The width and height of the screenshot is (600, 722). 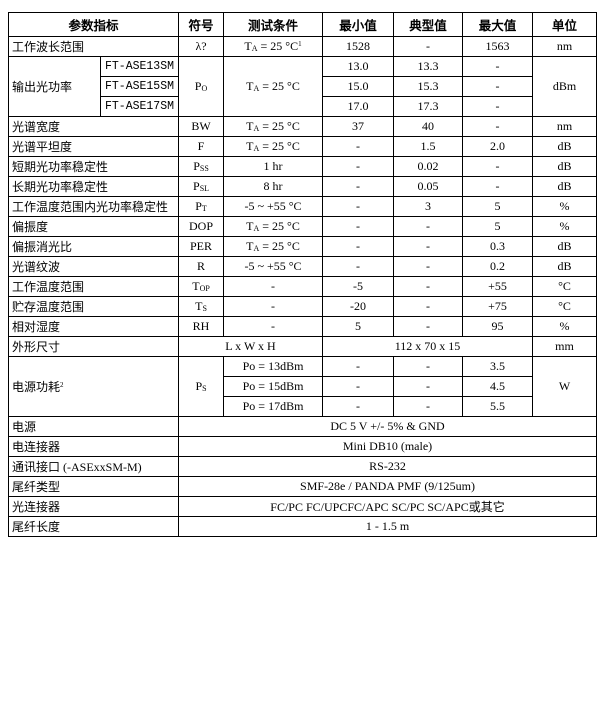 I want to click on footnote-mark: 2, so click(x=62, y=385).